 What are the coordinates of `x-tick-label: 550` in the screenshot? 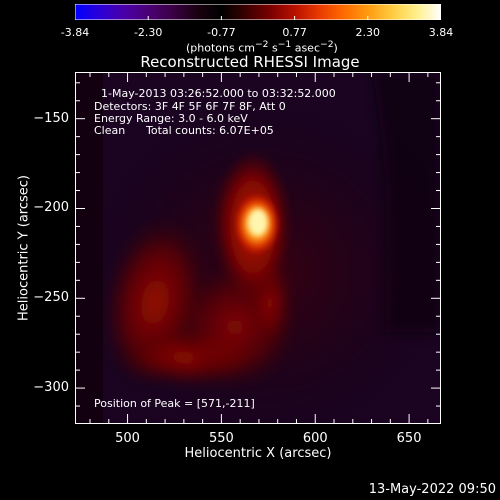 It's located at (221, 438).